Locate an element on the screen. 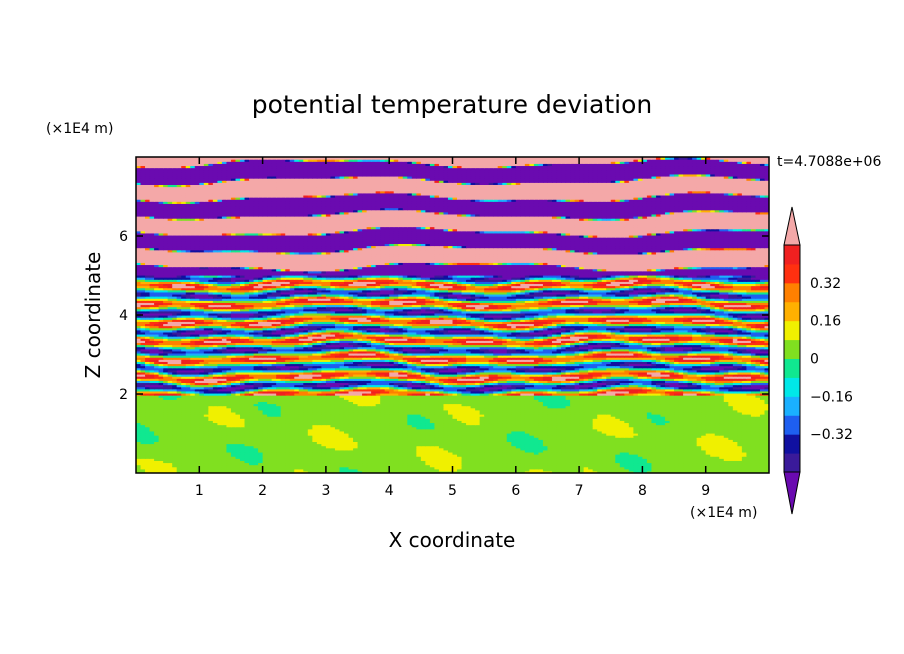 The width and height of the screenshot is (904, 654). chart-title: potential temperature deviation is located at coordinates (452, 104).